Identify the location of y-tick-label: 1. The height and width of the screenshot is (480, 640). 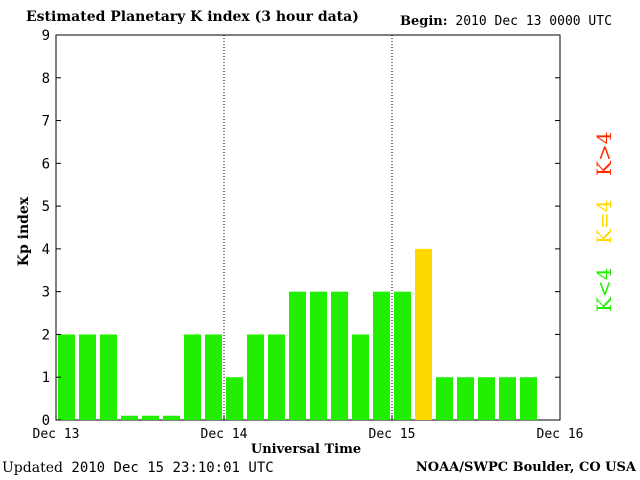
(46, 378).